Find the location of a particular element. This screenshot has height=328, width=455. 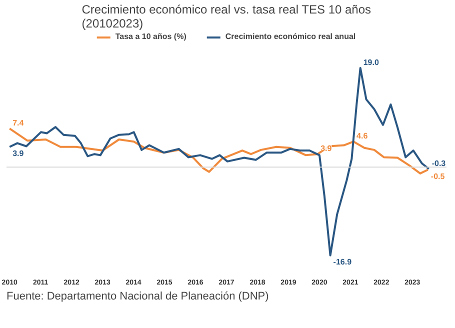

annotation: 19.0 is located at coordinates (371, 62).